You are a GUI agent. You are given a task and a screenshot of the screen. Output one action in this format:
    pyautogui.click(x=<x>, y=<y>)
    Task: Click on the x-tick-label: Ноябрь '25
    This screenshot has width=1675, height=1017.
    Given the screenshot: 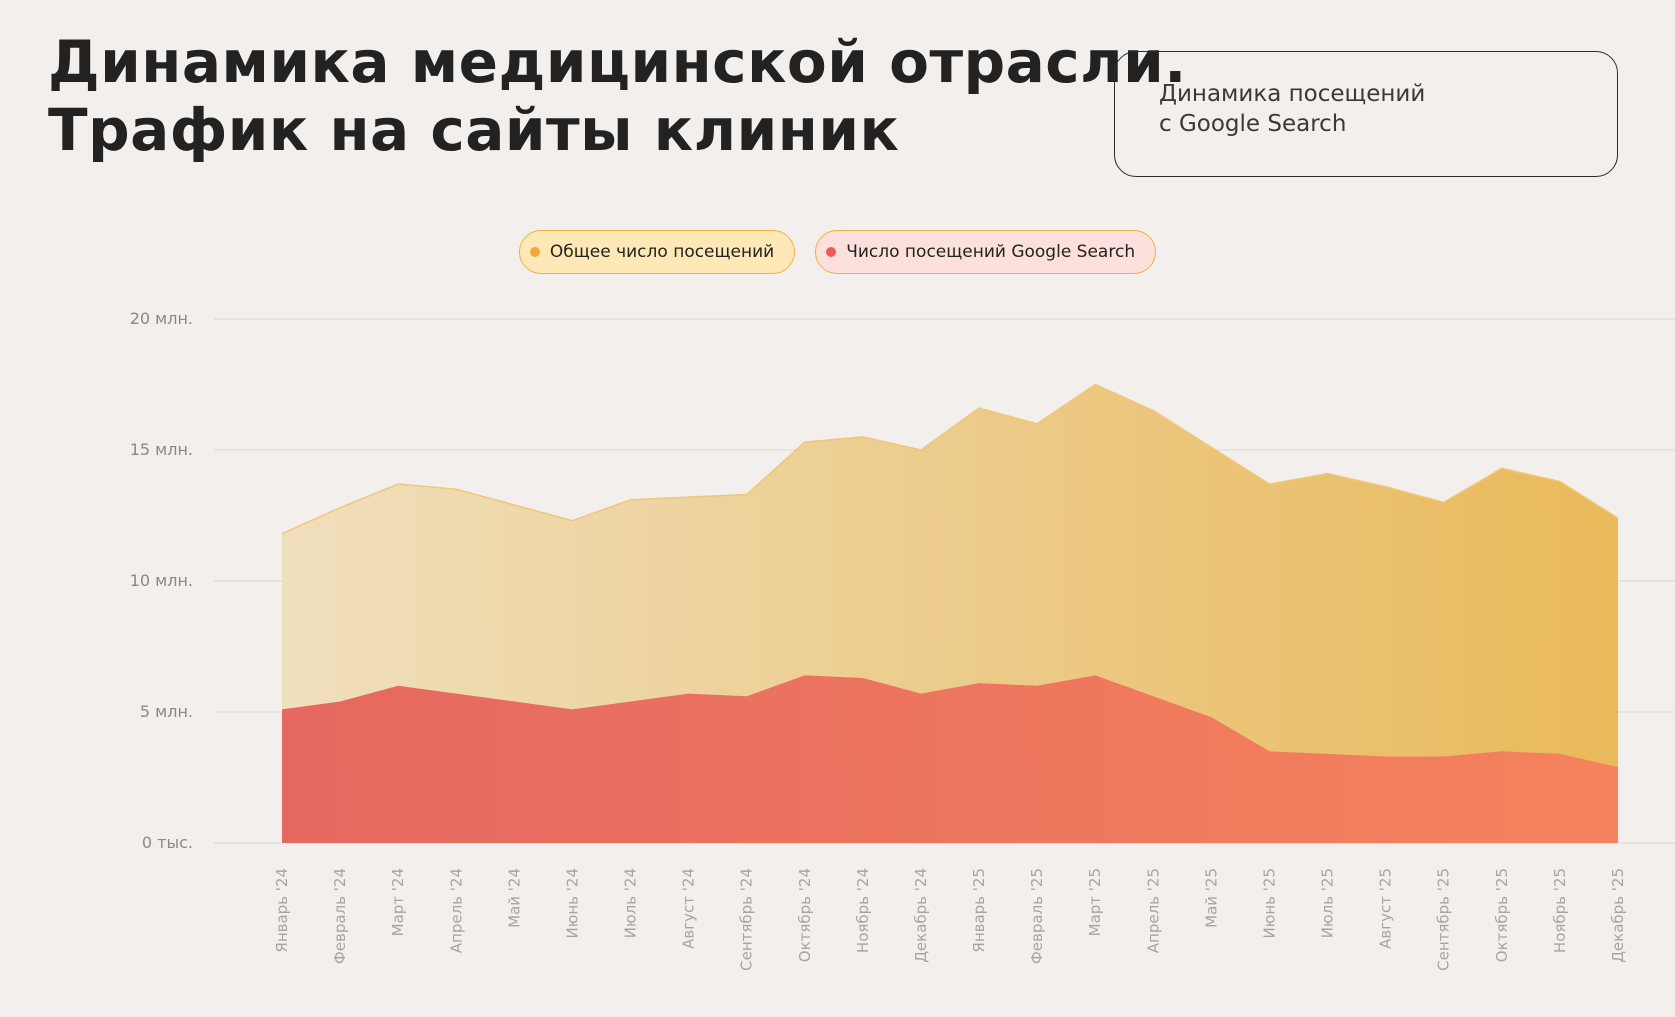 What is the action you would take?
    pyautogui.click(x=1560, y=910)
    